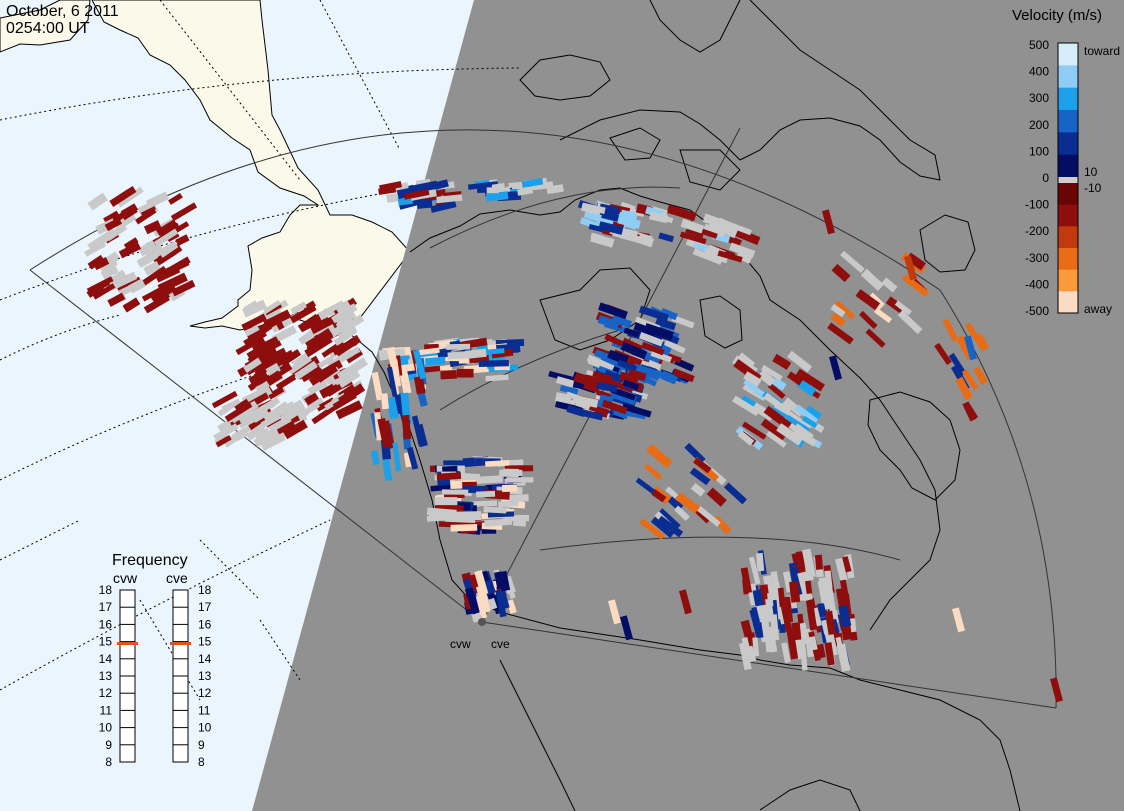  Describe the element at coordinates (106, 624) in the screenshot. I see `frequency-tick-label-cvw: 16` at that location.